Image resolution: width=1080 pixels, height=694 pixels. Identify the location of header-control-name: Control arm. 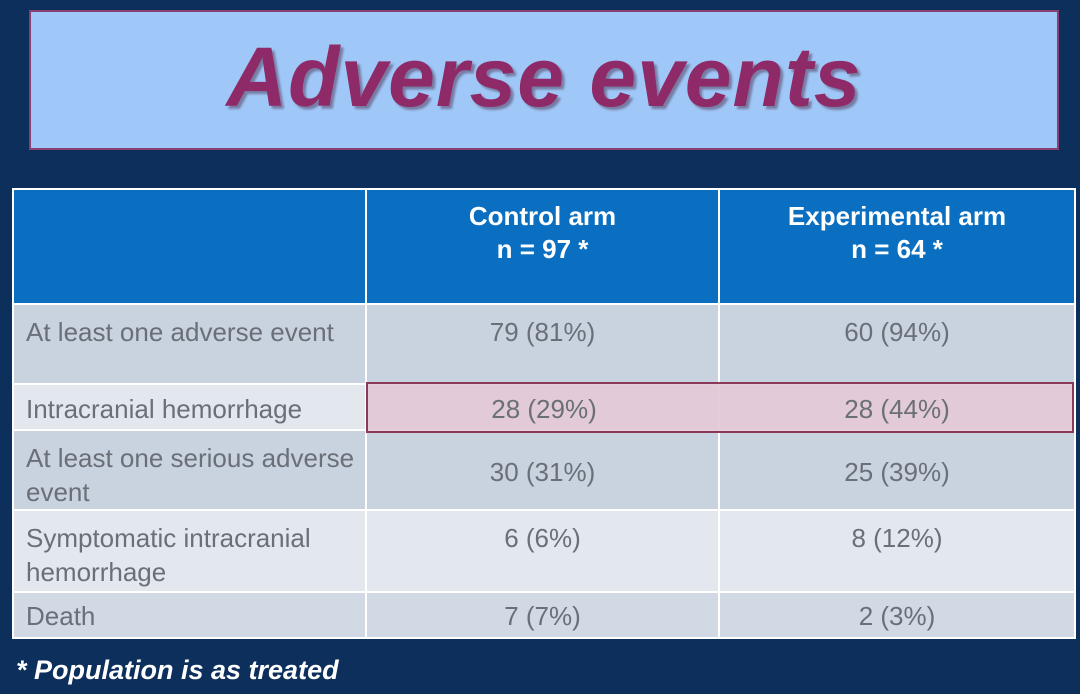
(542, 216).